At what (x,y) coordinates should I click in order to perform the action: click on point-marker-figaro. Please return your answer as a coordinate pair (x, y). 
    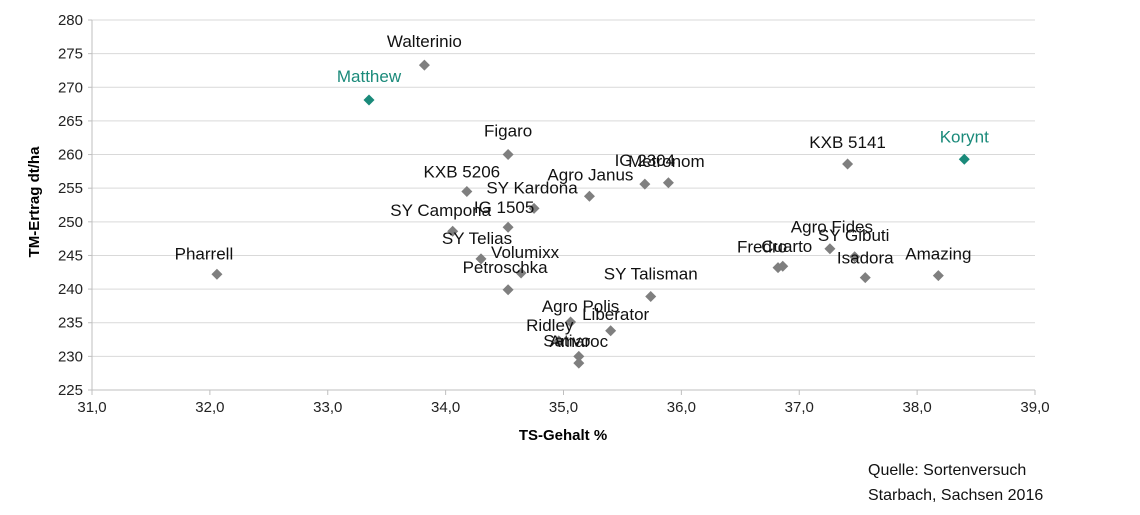
    Looking at the image, I should click on (508, 155).